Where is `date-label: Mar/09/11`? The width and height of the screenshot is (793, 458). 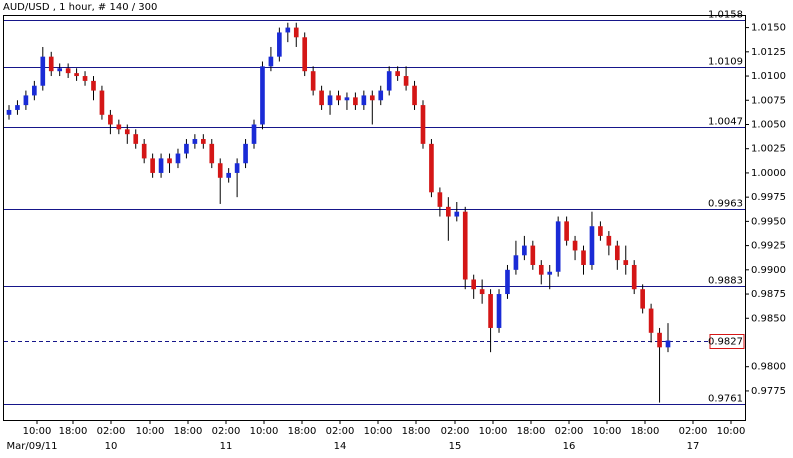 date-label: Mar/09/11 is located at coordinates (31, 446).